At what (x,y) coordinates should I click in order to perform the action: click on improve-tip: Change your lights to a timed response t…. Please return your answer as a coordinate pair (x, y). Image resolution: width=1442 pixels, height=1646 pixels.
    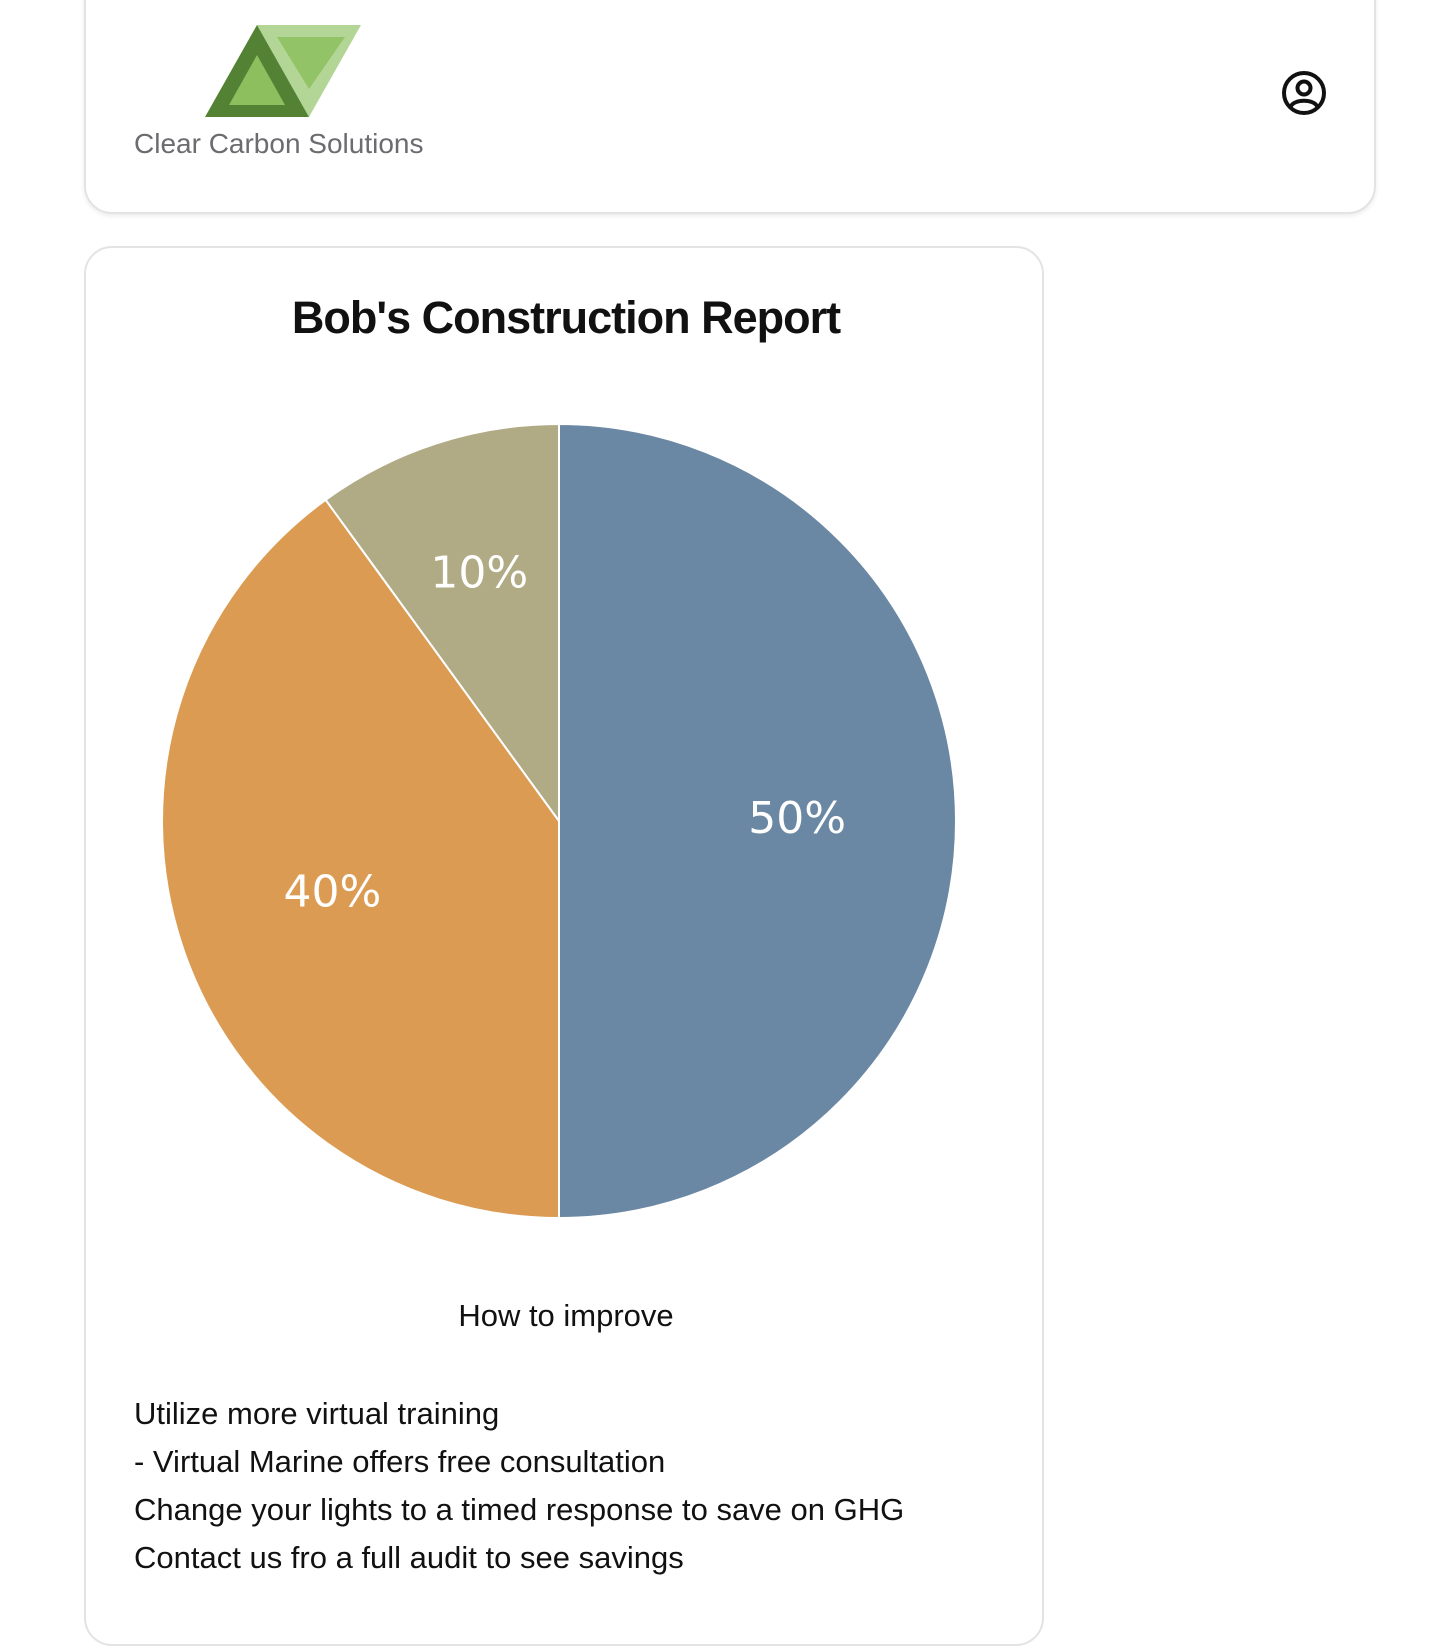
    Looking at the image, I should click on (519, 1509).